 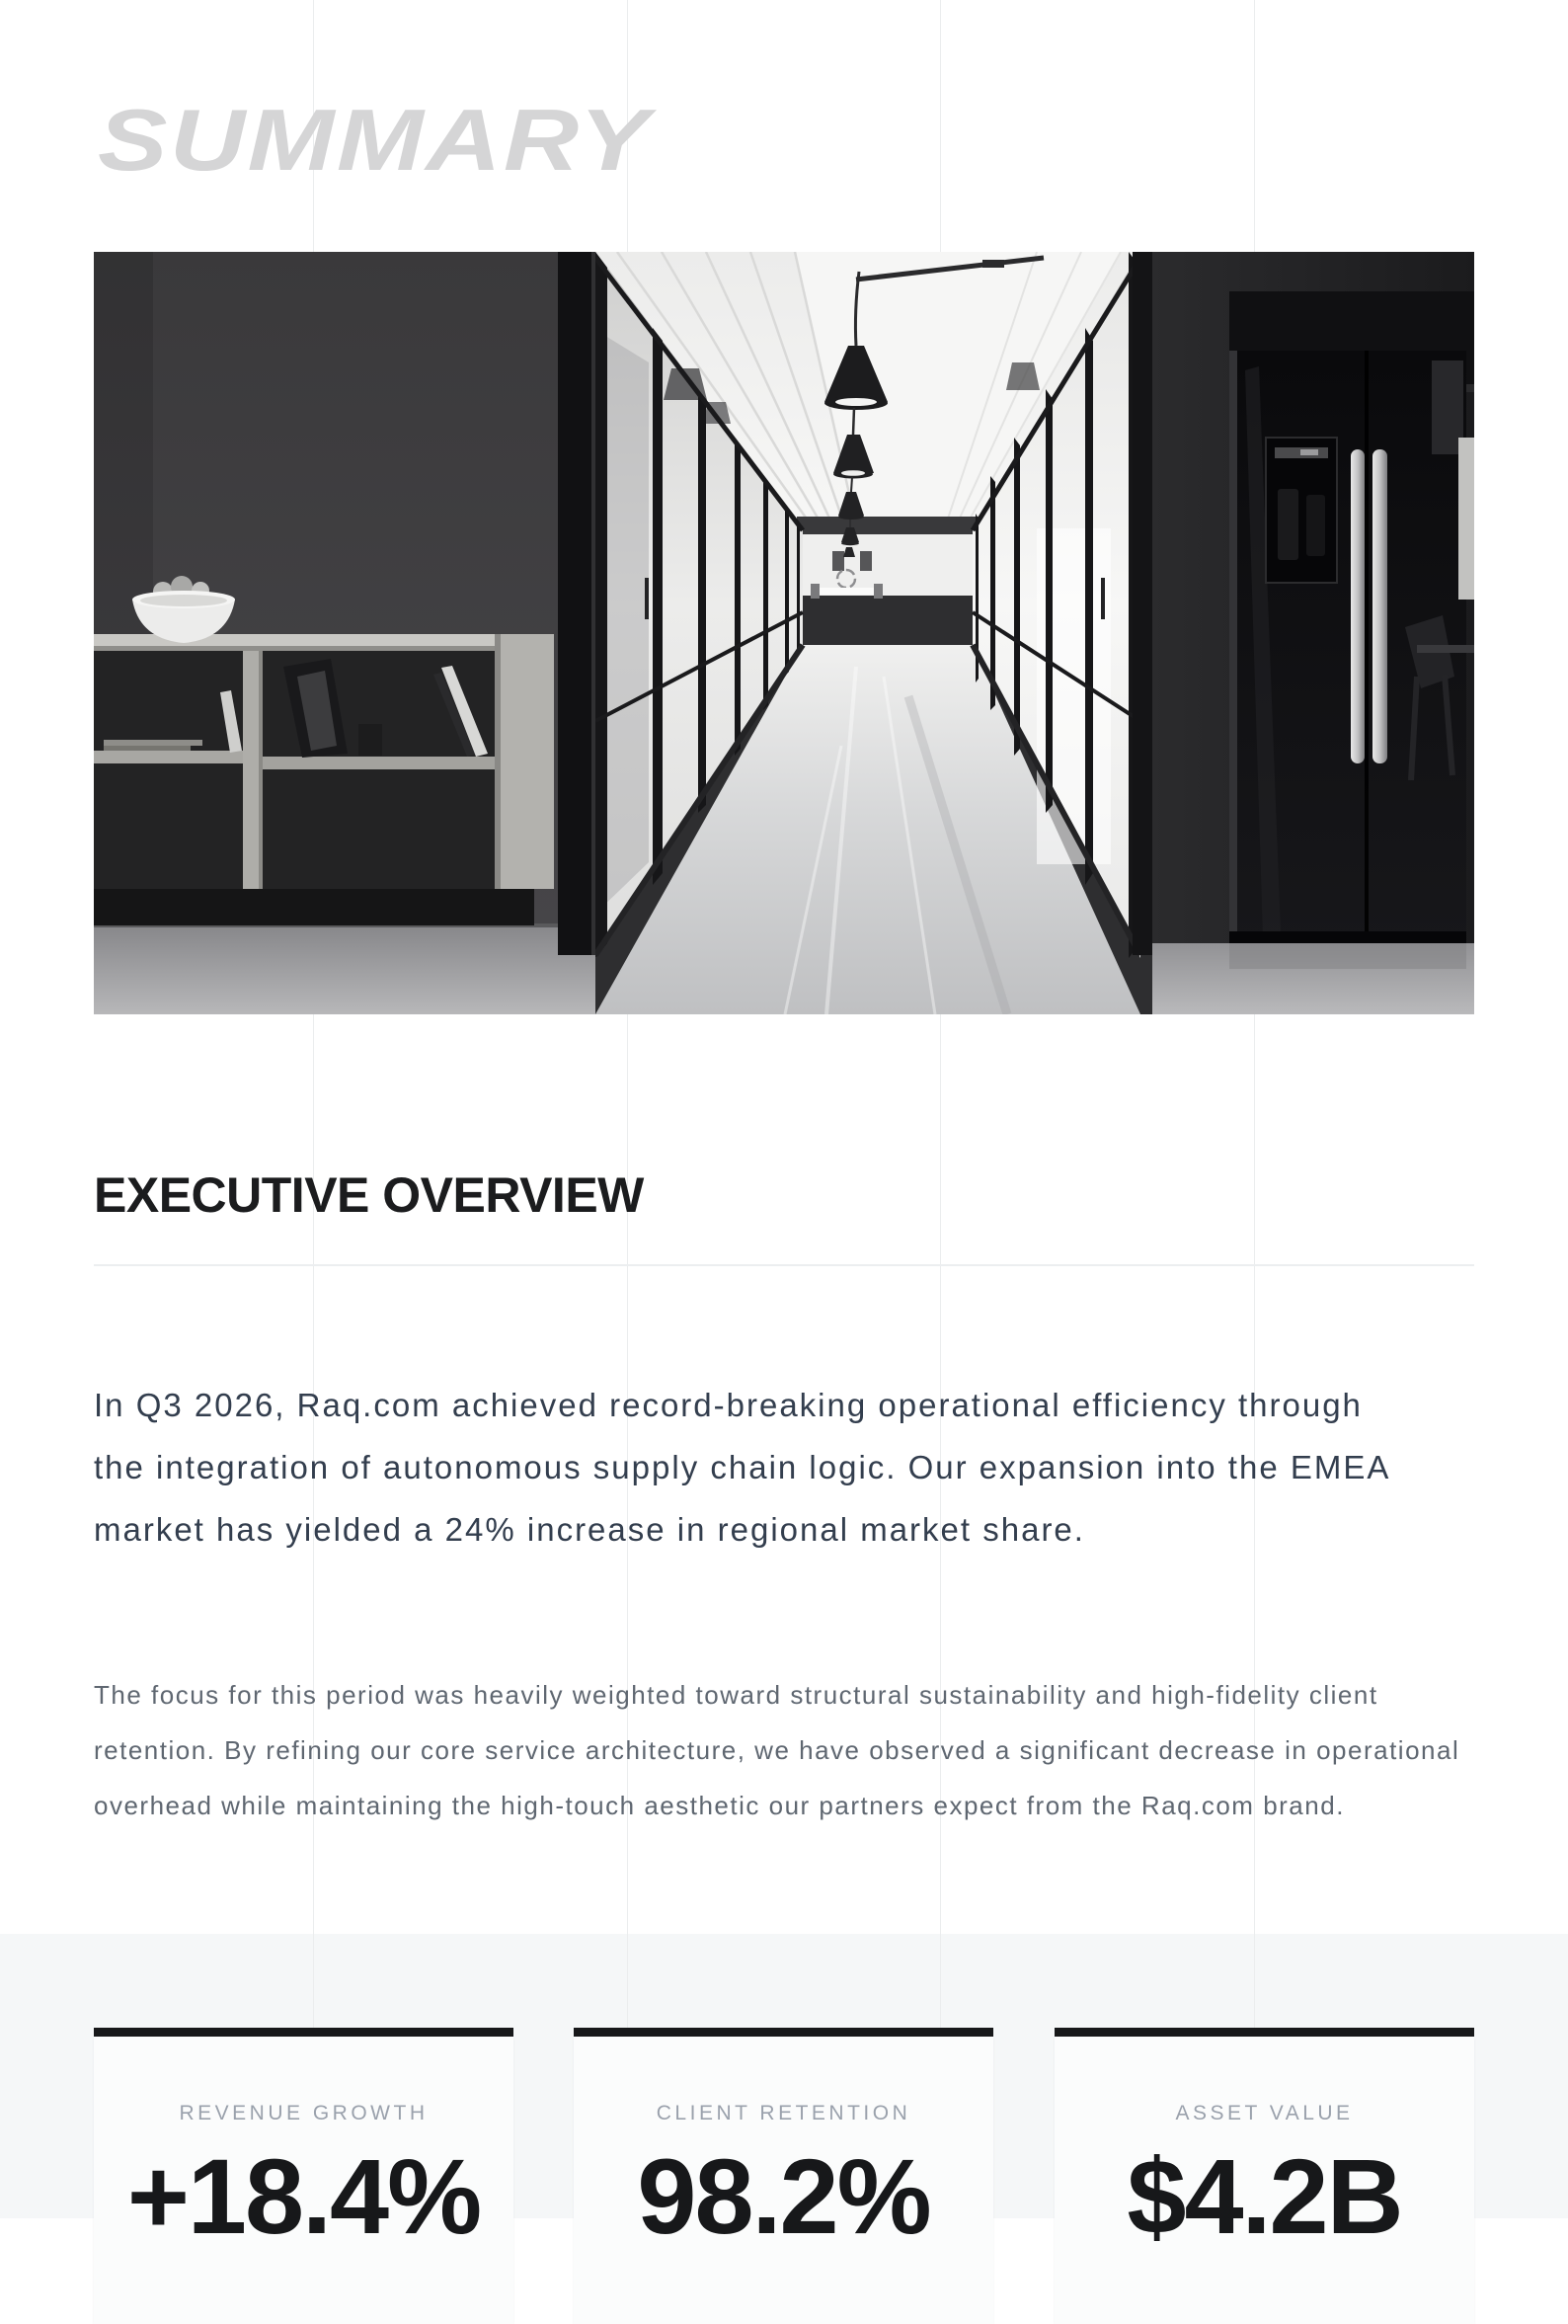 I want to click on metric-label: REVENUE GROWTH, so click(x=304, y=2113).